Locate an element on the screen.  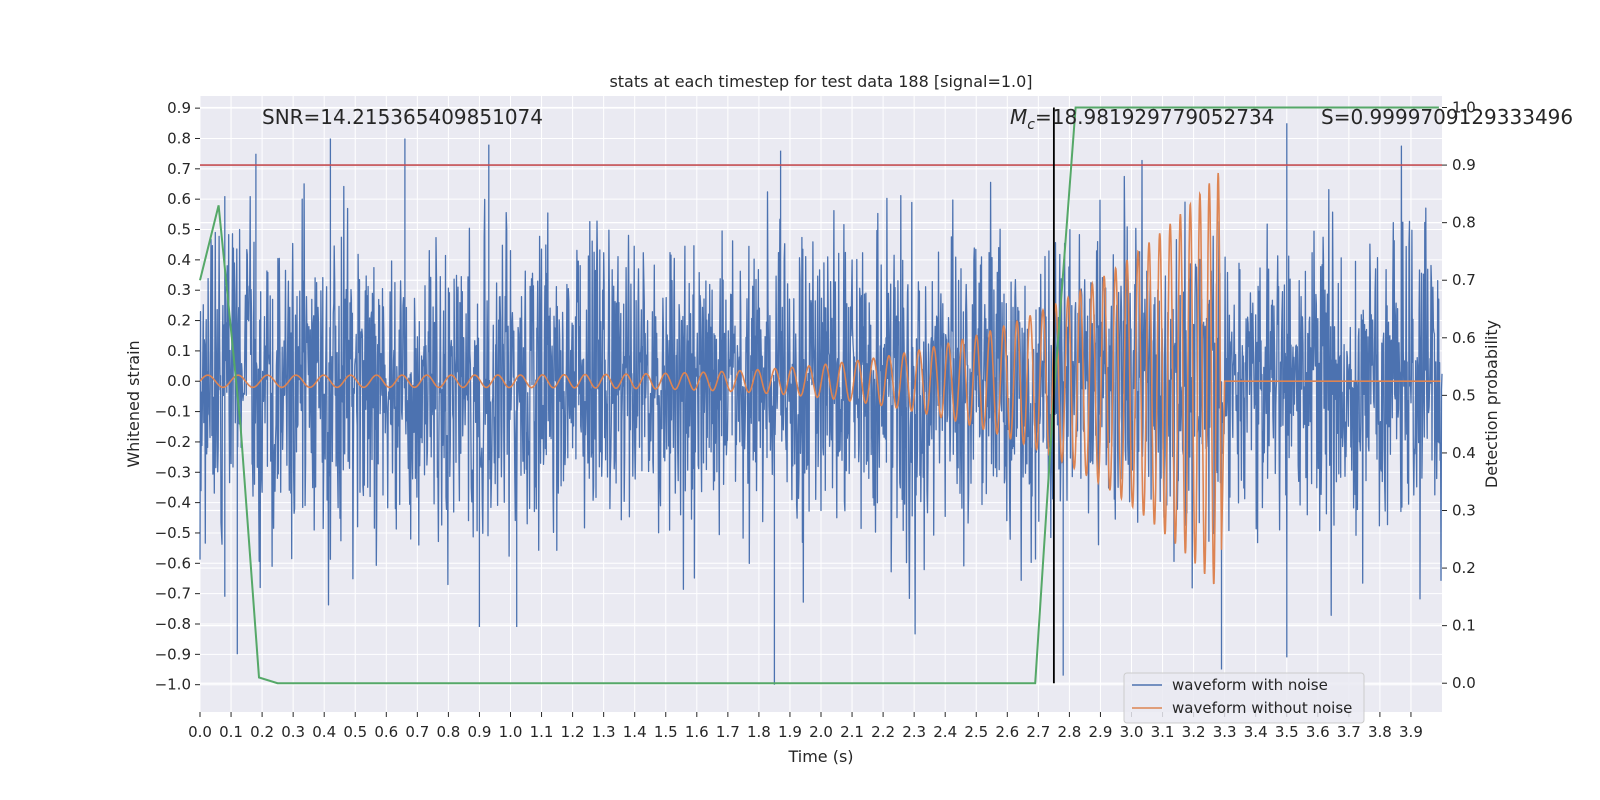
x-axis-label: Time (s) is located at coordinates (820, 756).